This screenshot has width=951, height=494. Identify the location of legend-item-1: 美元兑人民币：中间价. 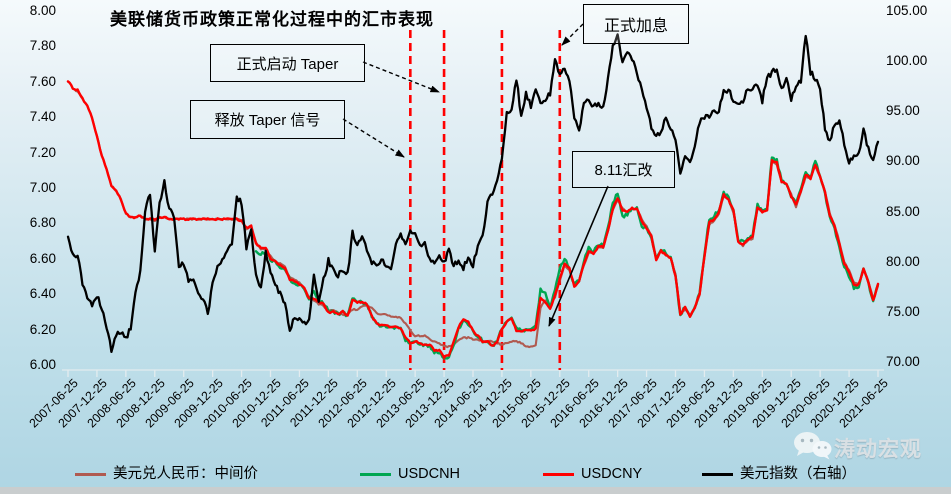
(166, 474).